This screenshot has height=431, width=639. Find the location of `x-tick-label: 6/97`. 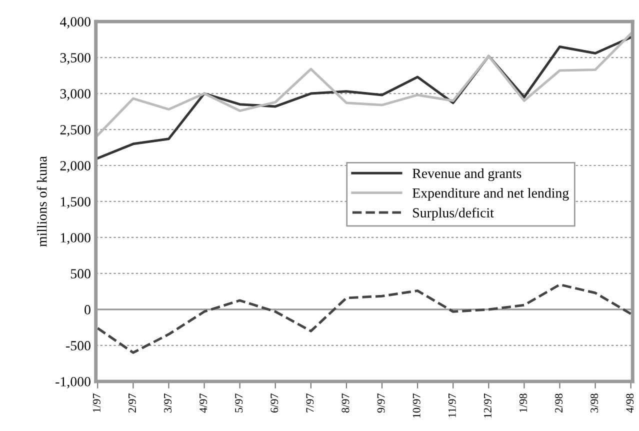

x-tick-label: 6/97 is located at coordinates (274, 403).